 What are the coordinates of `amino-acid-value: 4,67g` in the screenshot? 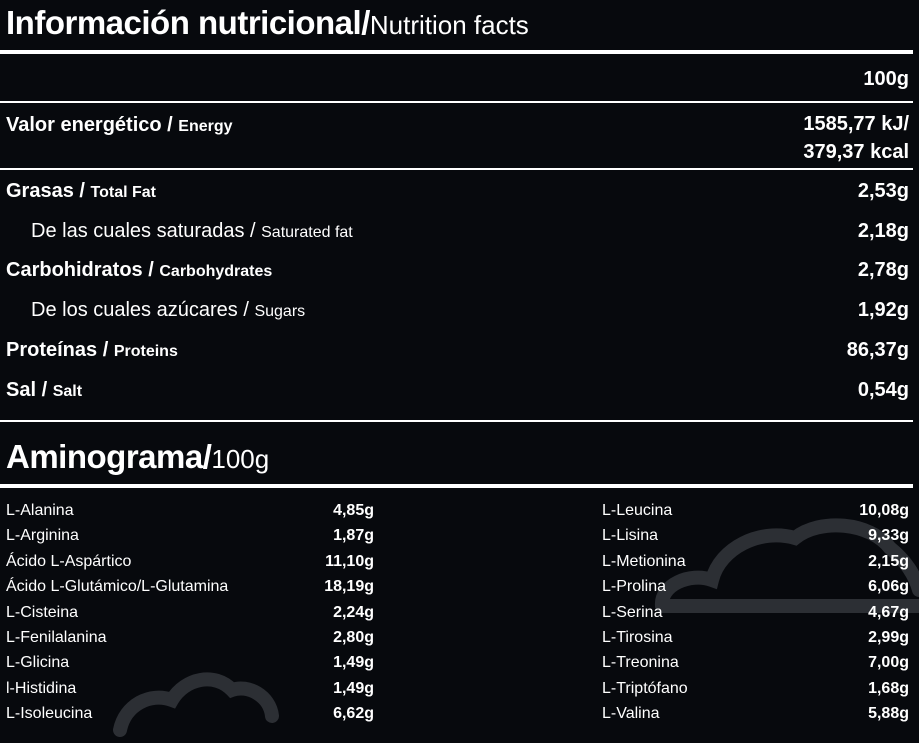 It's located at (888, 612).